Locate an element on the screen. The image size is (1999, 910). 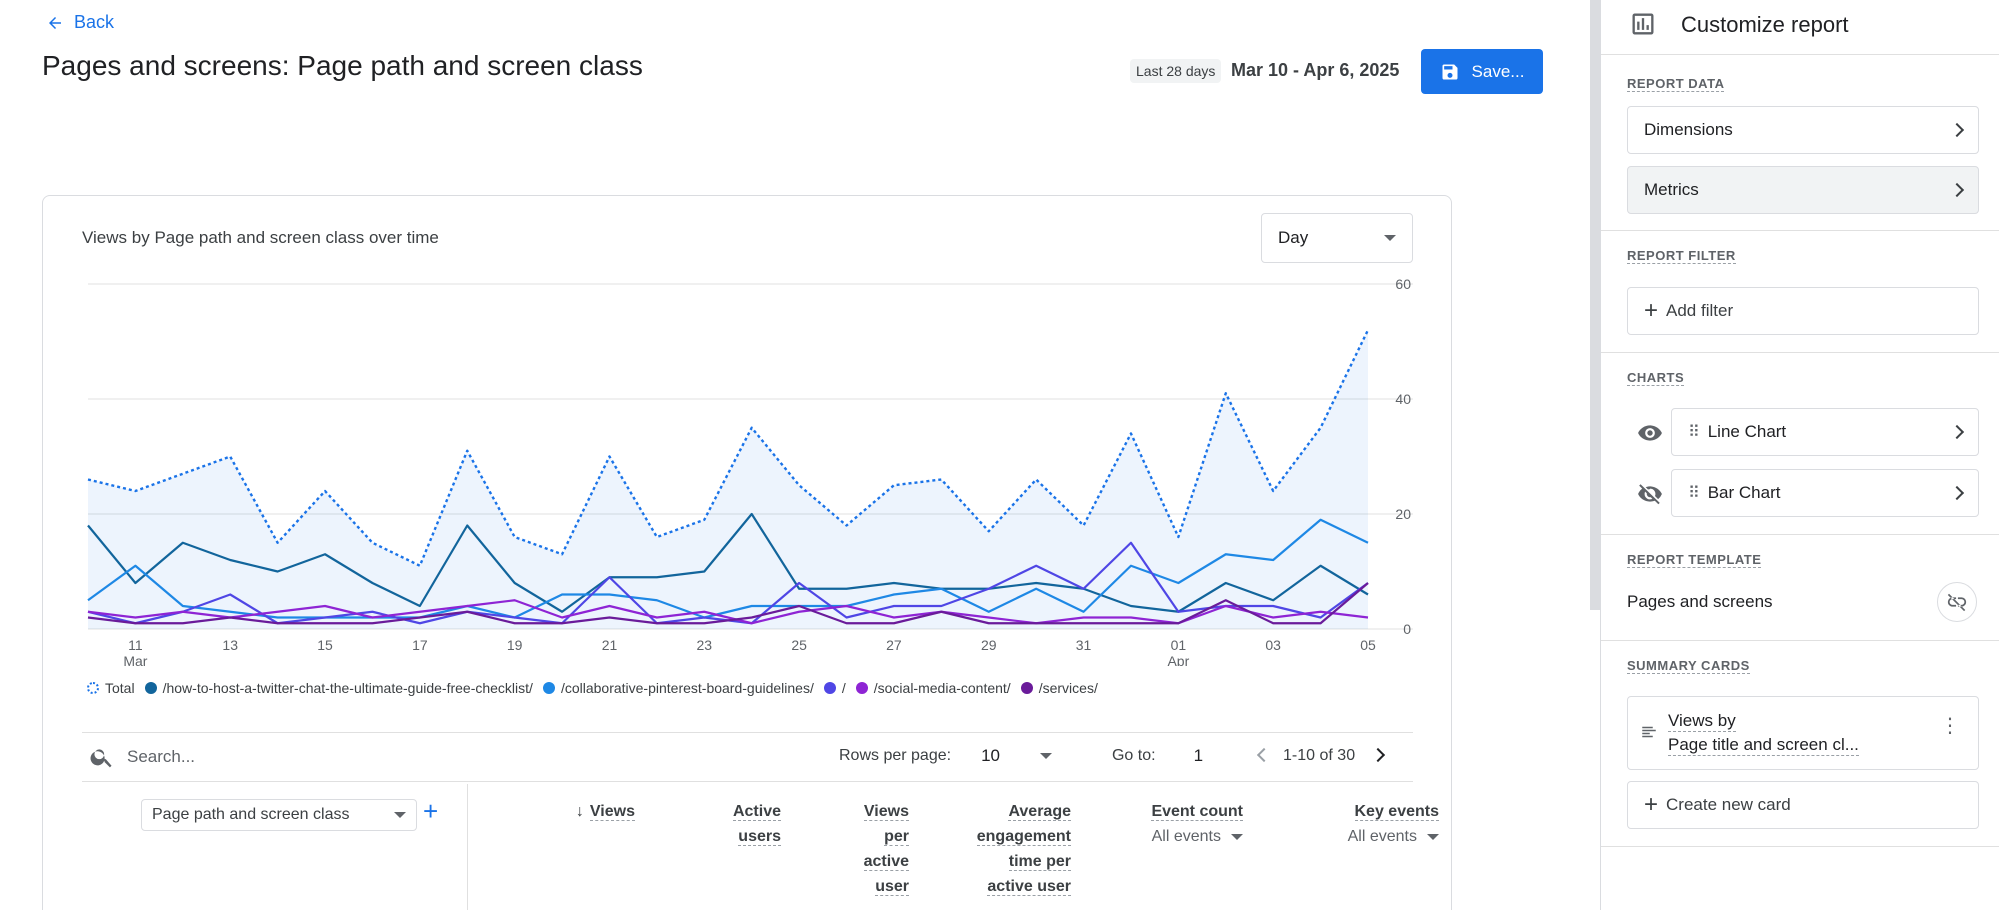
col-label-line: users is located at coordinates (759, 837).